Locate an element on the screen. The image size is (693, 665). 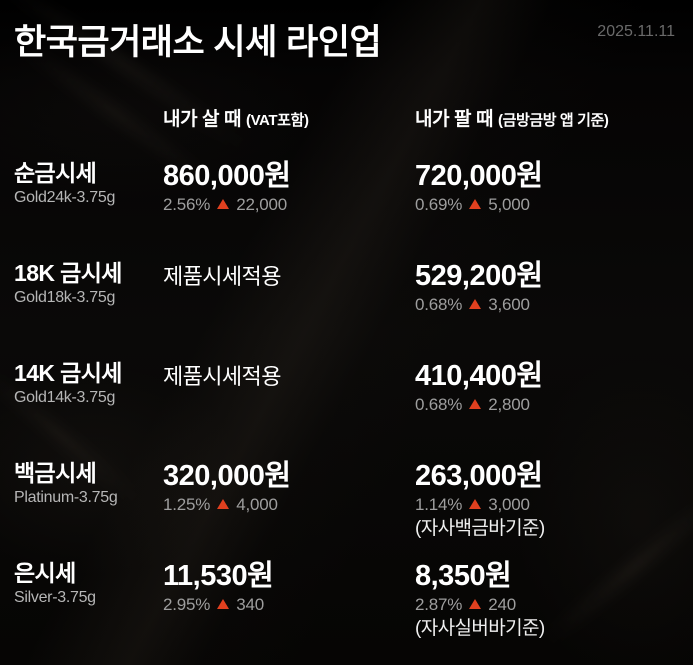
column-header-sell: 내가 팔 때 (금방금방 앱 기준) is located at coordinates (512, 117).